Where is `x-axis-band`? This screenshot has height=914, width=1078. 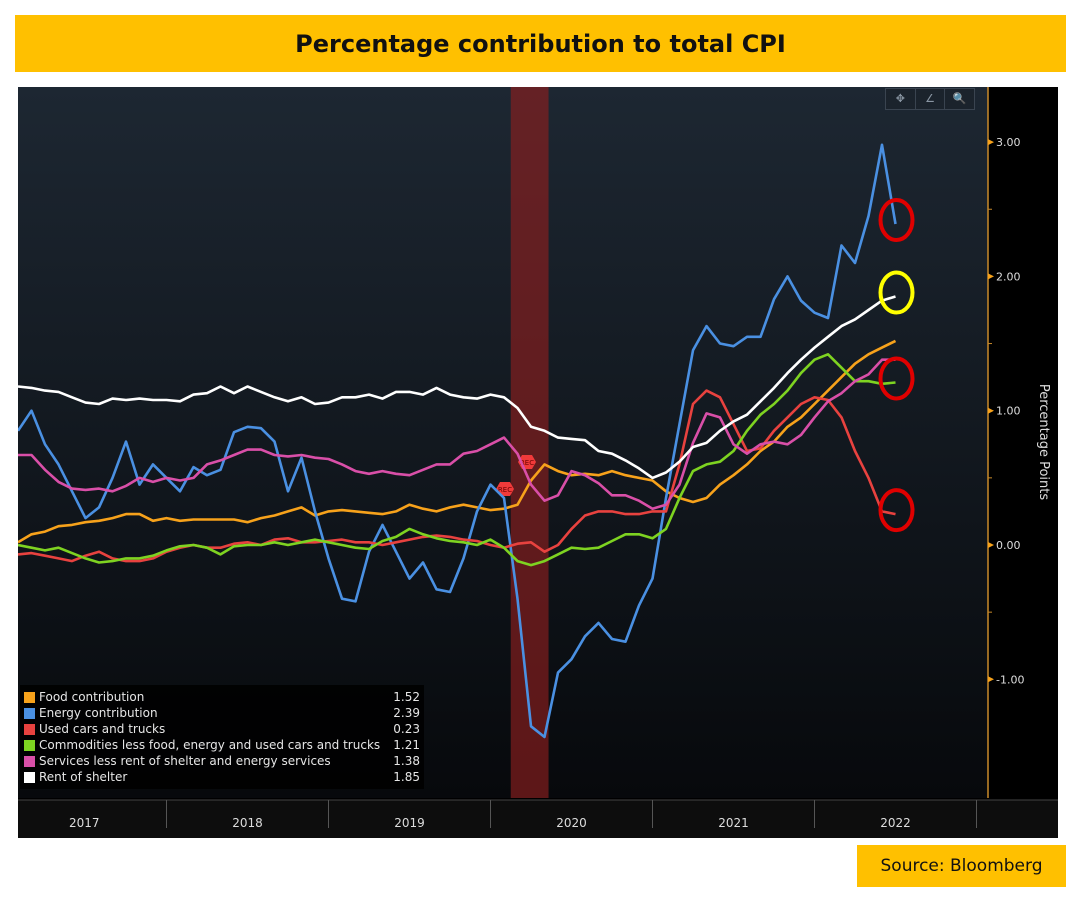 x-axis-band is located at coordinates (538, 819).